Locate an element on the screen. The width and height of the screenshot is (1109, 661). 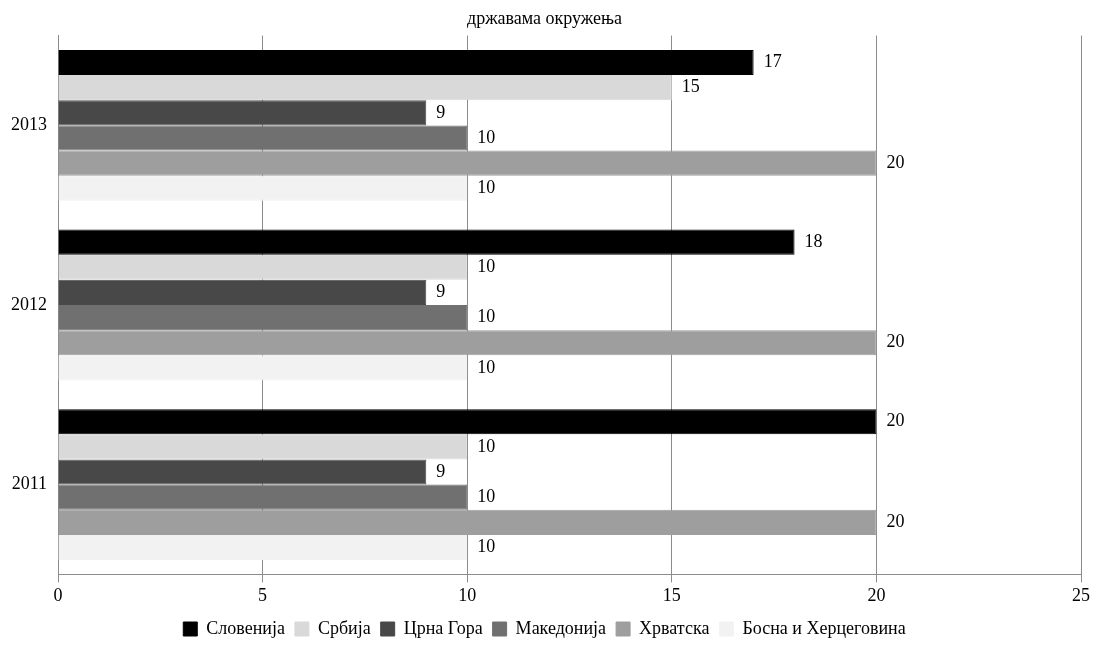
x-tick-label: 5 is located at coordinates (263, 594).